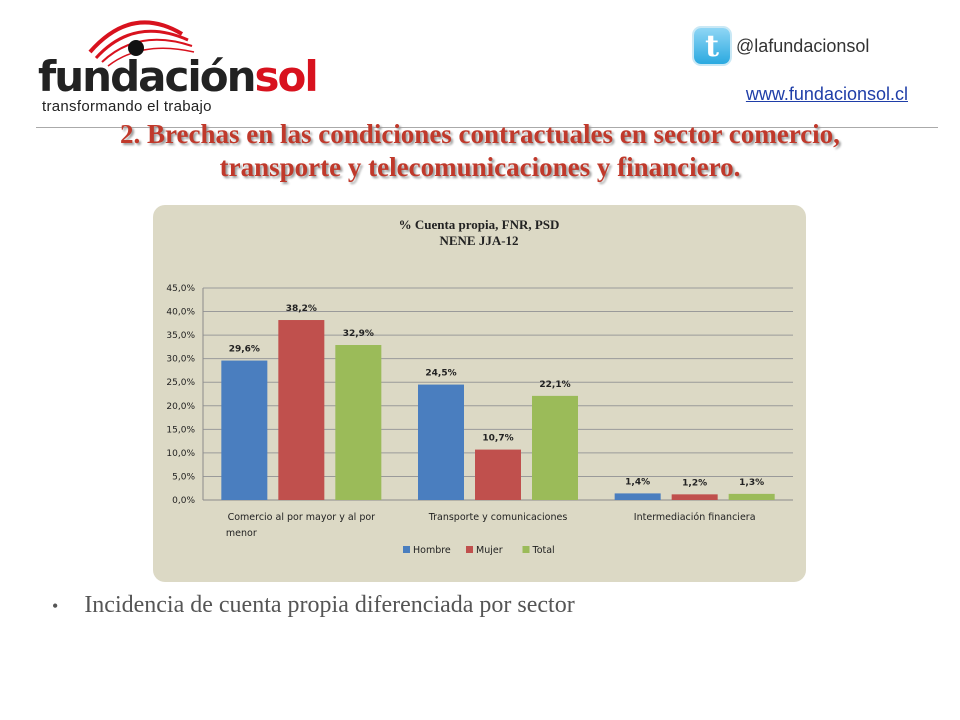 This screenshot has width=960, height=720. Describe the element at coordinates (301, 309) in the screenshot. I see `data-label: 38,2%` at that location.